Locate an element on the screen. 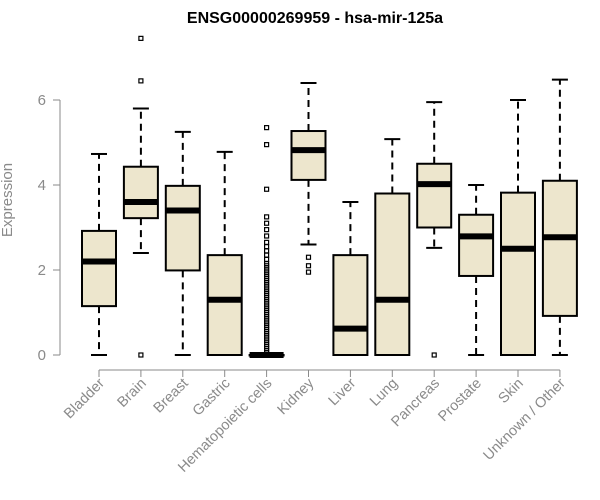  y-tick-label: 0 is located at coordinates (42, 355).